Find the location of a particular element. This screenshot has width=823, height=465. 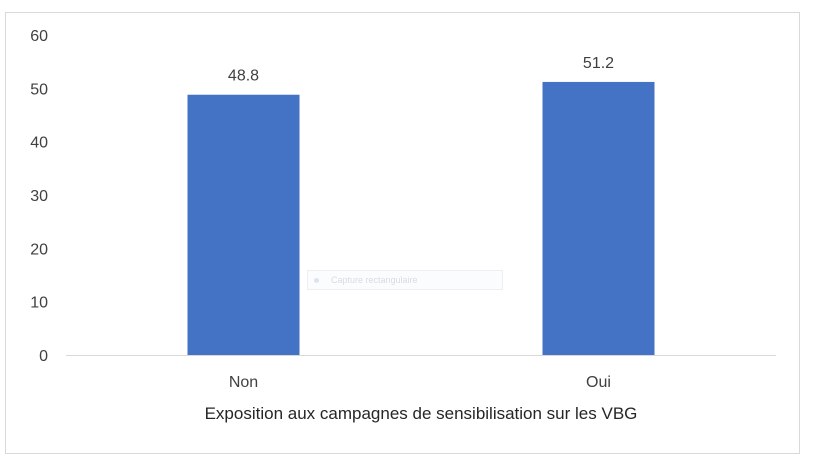

tooltip-text: Capture rectangulaire is located at coordinates (374, 280).